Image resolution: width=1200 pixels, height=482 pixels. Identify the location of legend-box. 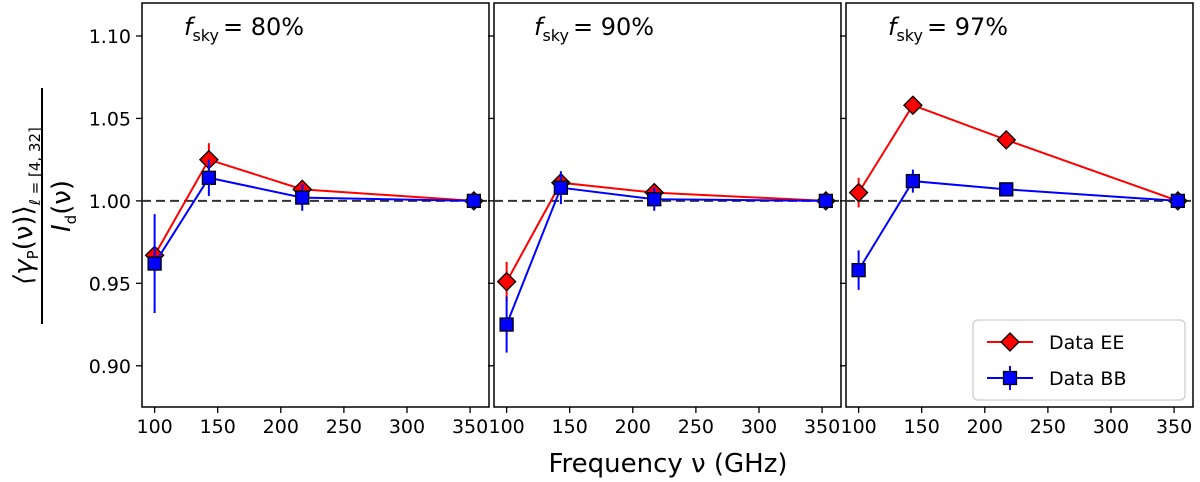
(1079, 360).